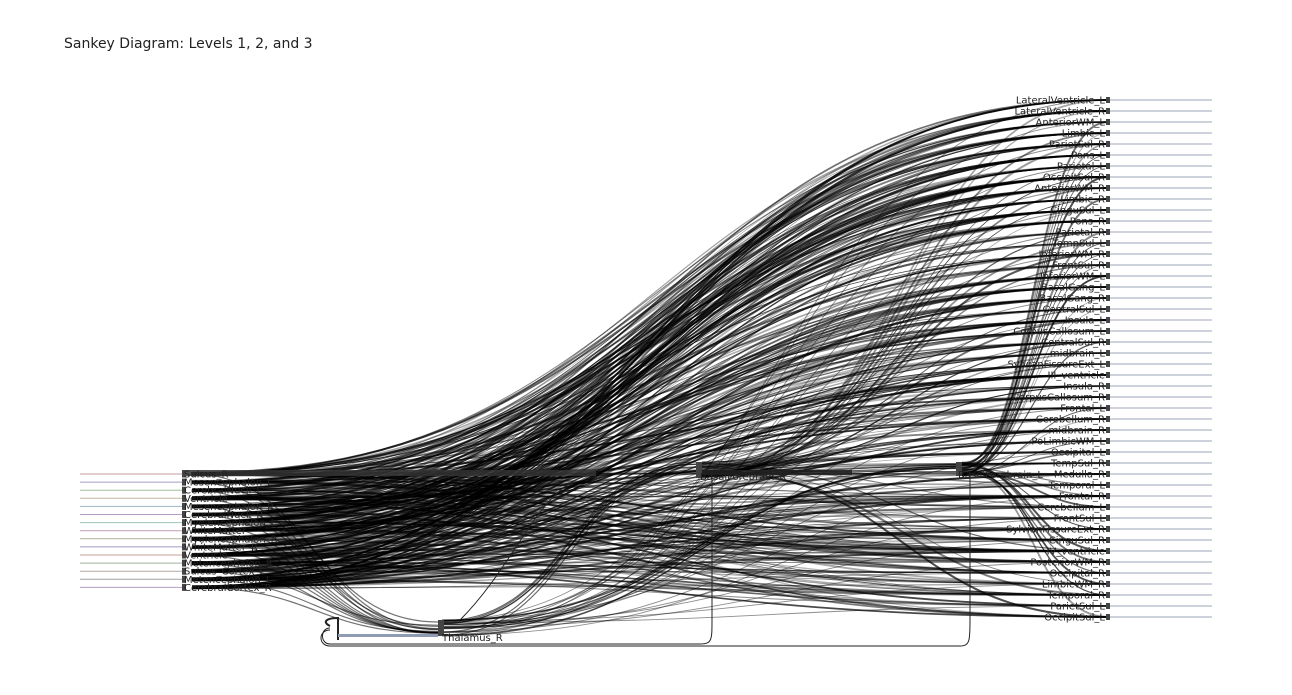 Image resolution: width=1292 pixels, height=695 pixels. Describe the element at coordinates (905, 431) in the screenshot. I see `link-basalforebrain-r-corpuscallosum-r` at that location.